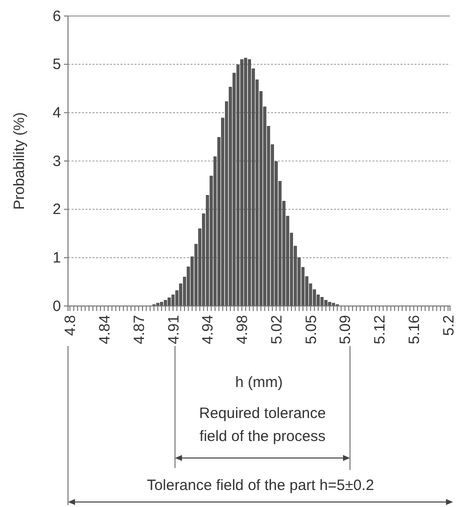 Image resolution: width=457 pixels, height=507 pixels. Describe the element at coordinates (311, 329) in the screenshot. I see `x-tick-label: 5.05` at that location.